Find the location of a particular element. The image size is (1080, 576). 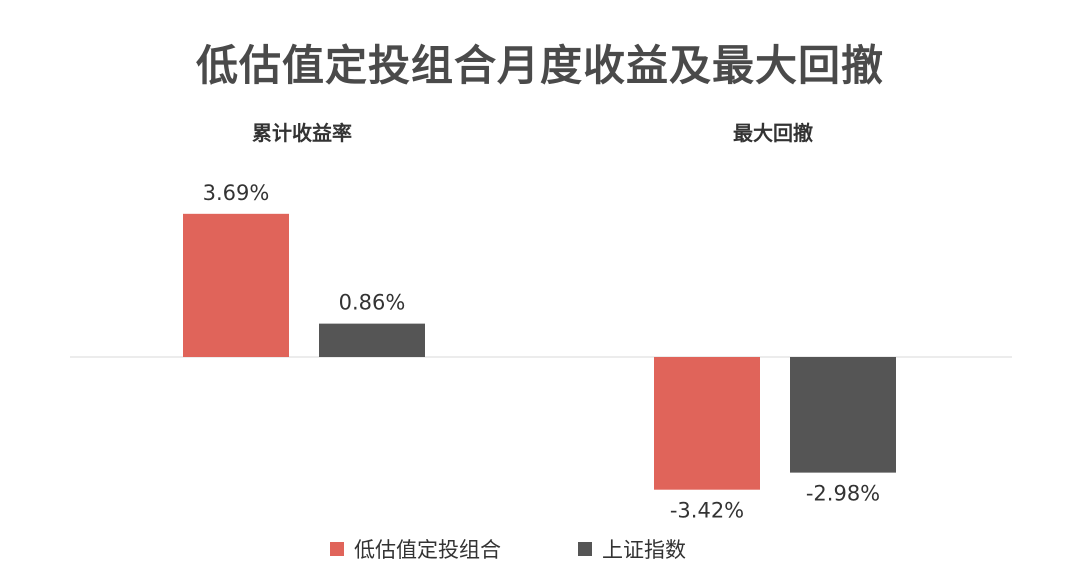

legend-item-portfolio: 低估值定投组合 is located at coordinates (415, 549).